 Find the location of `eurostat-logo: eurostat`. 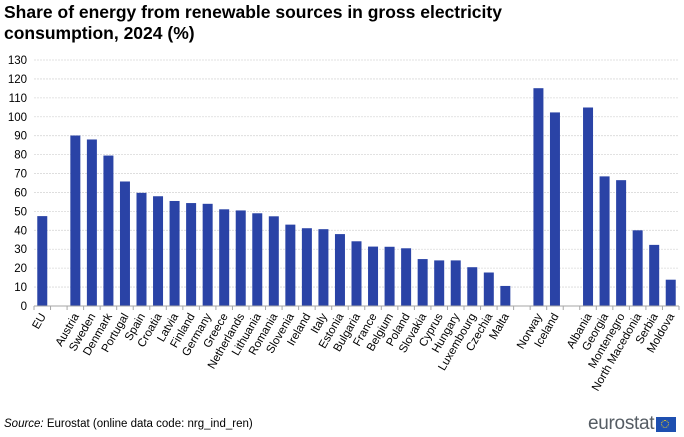

eurostat-logo: eurostat is located at coordinates (632, 423).